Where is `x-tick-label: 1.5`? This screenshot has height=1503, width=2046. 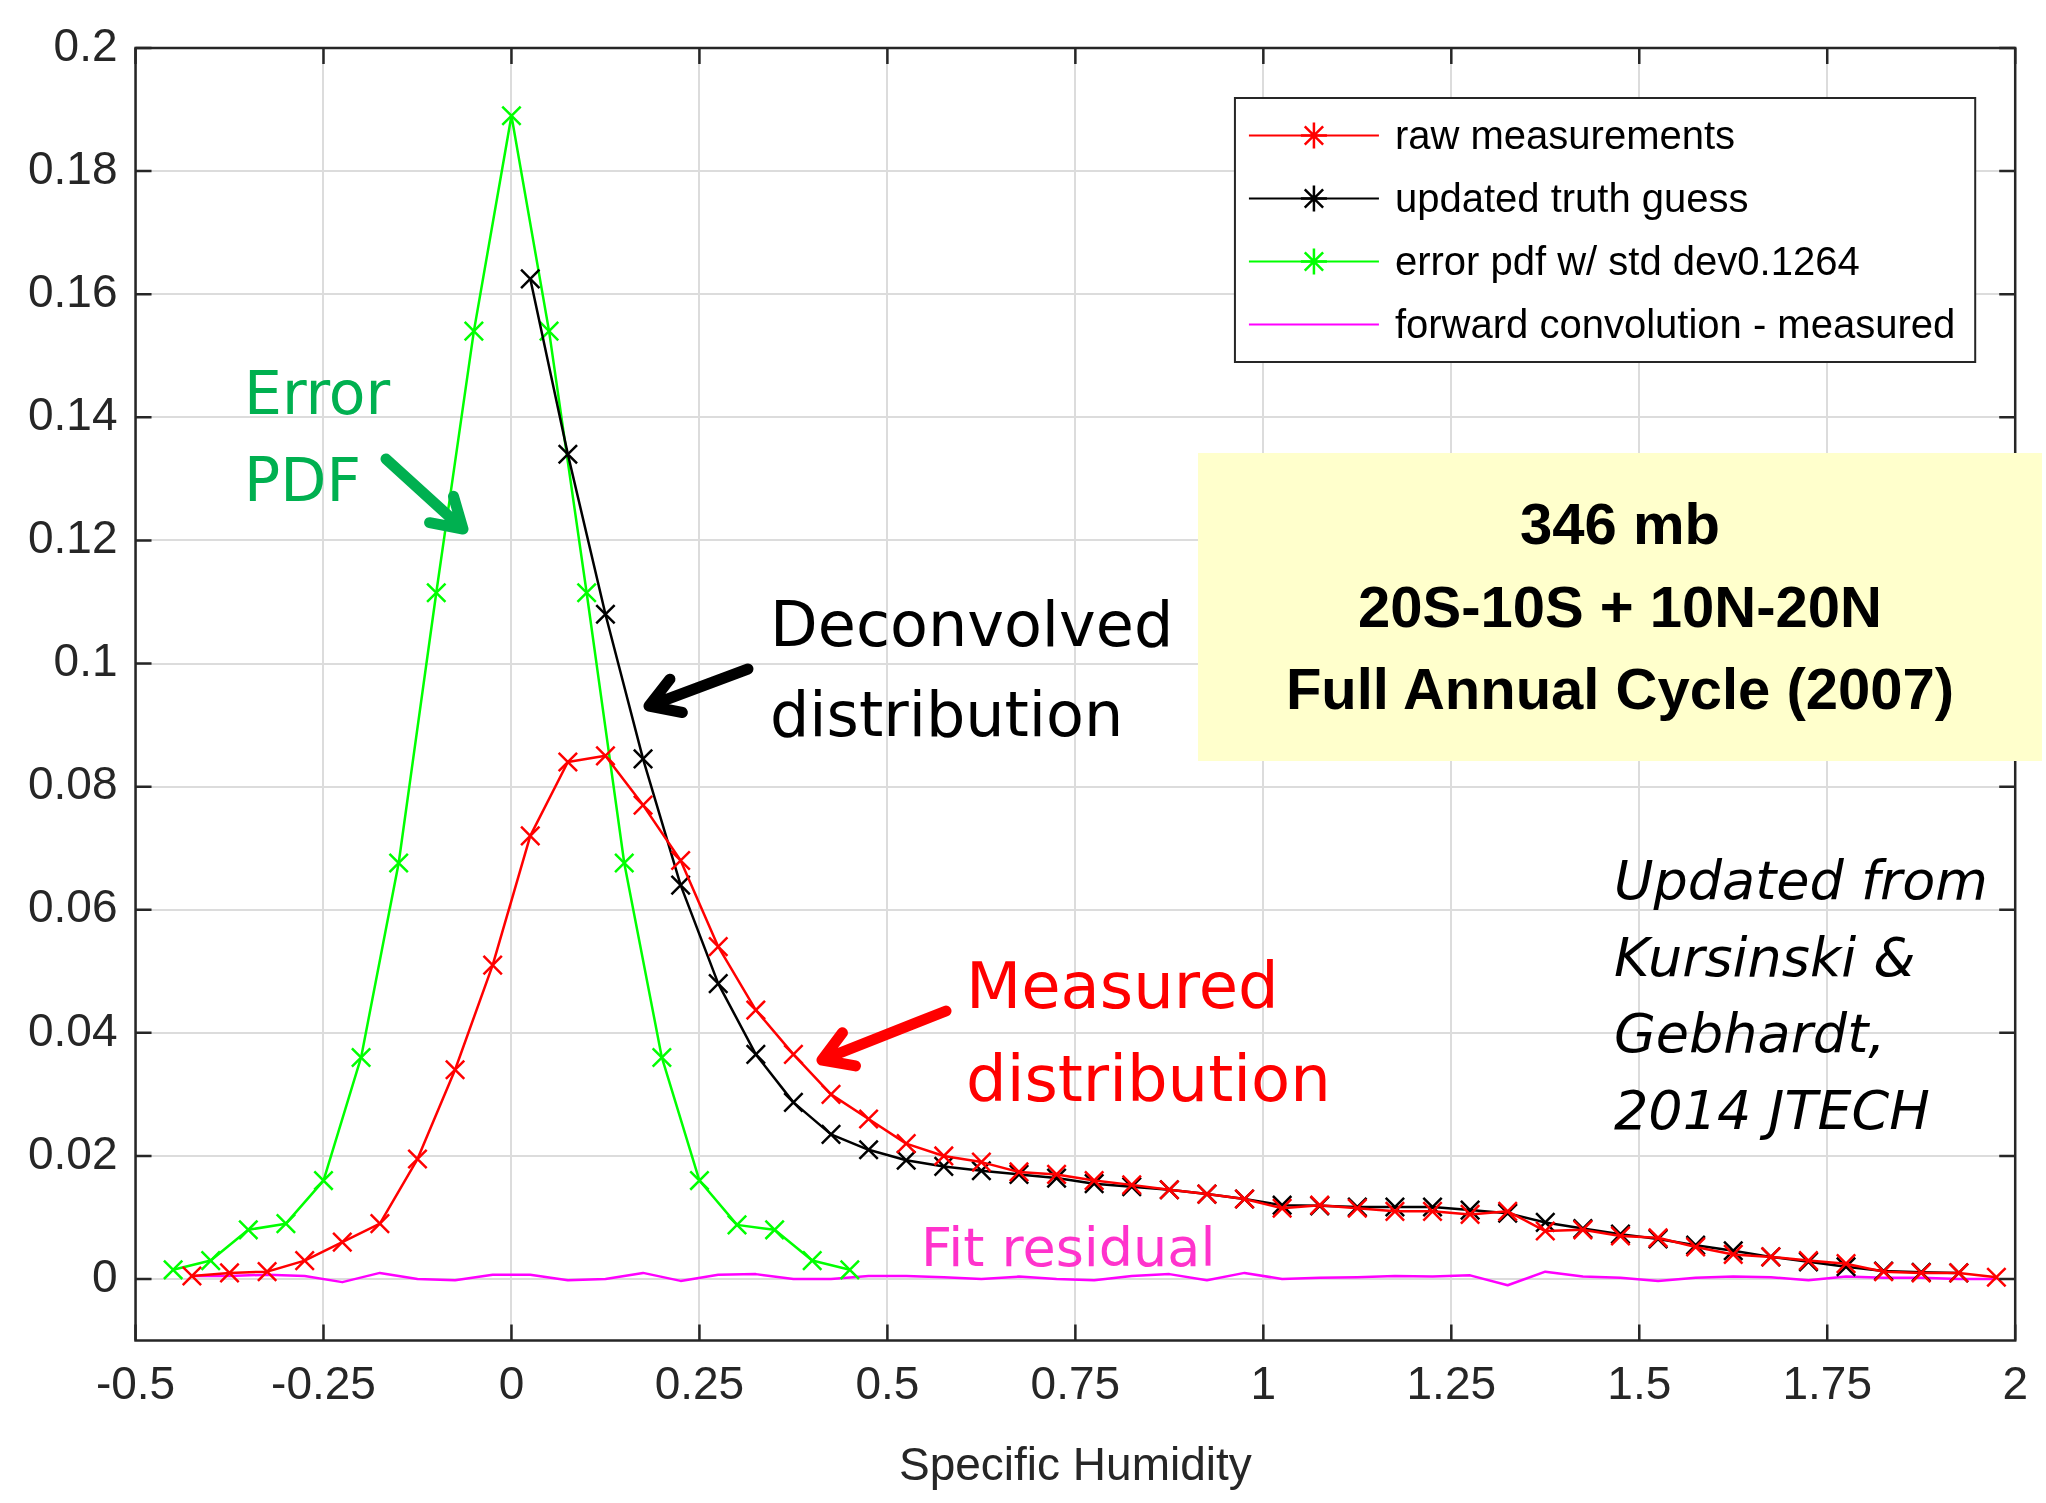
x-tick-label: 1.5 is located at coordinates (1639, 1382).